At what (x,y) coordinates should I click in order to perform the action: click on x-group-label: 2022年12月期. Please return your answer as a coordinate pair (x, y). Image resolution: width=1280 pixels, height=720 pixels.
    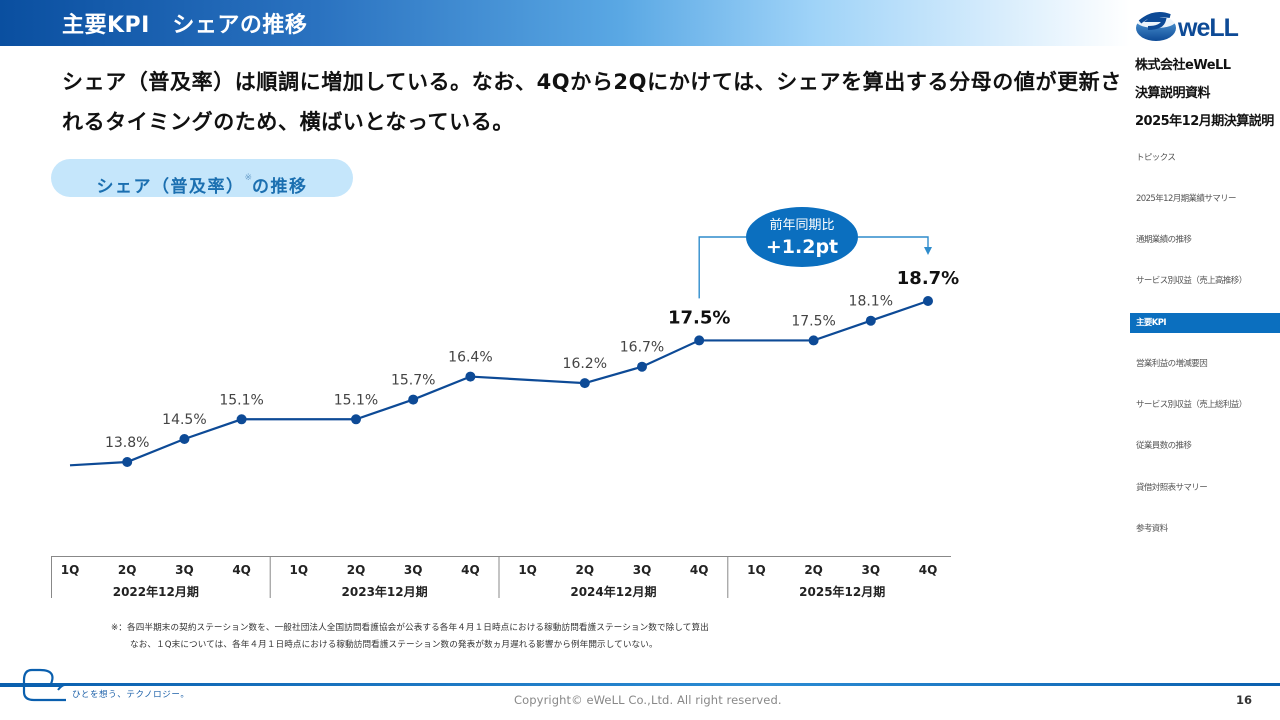
    Looking at the image, I should click on (156, 591).